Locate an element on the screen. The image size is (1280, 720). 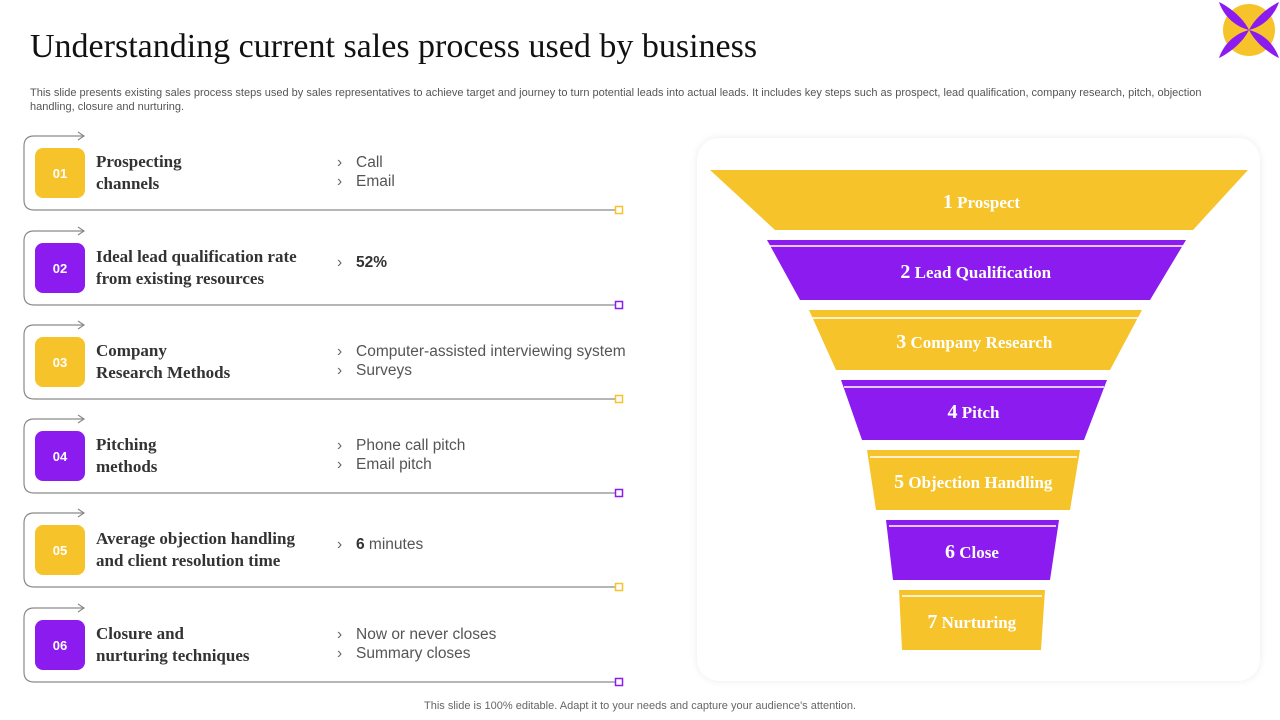
detail-value: 52% is located at coordinates (372, 262).